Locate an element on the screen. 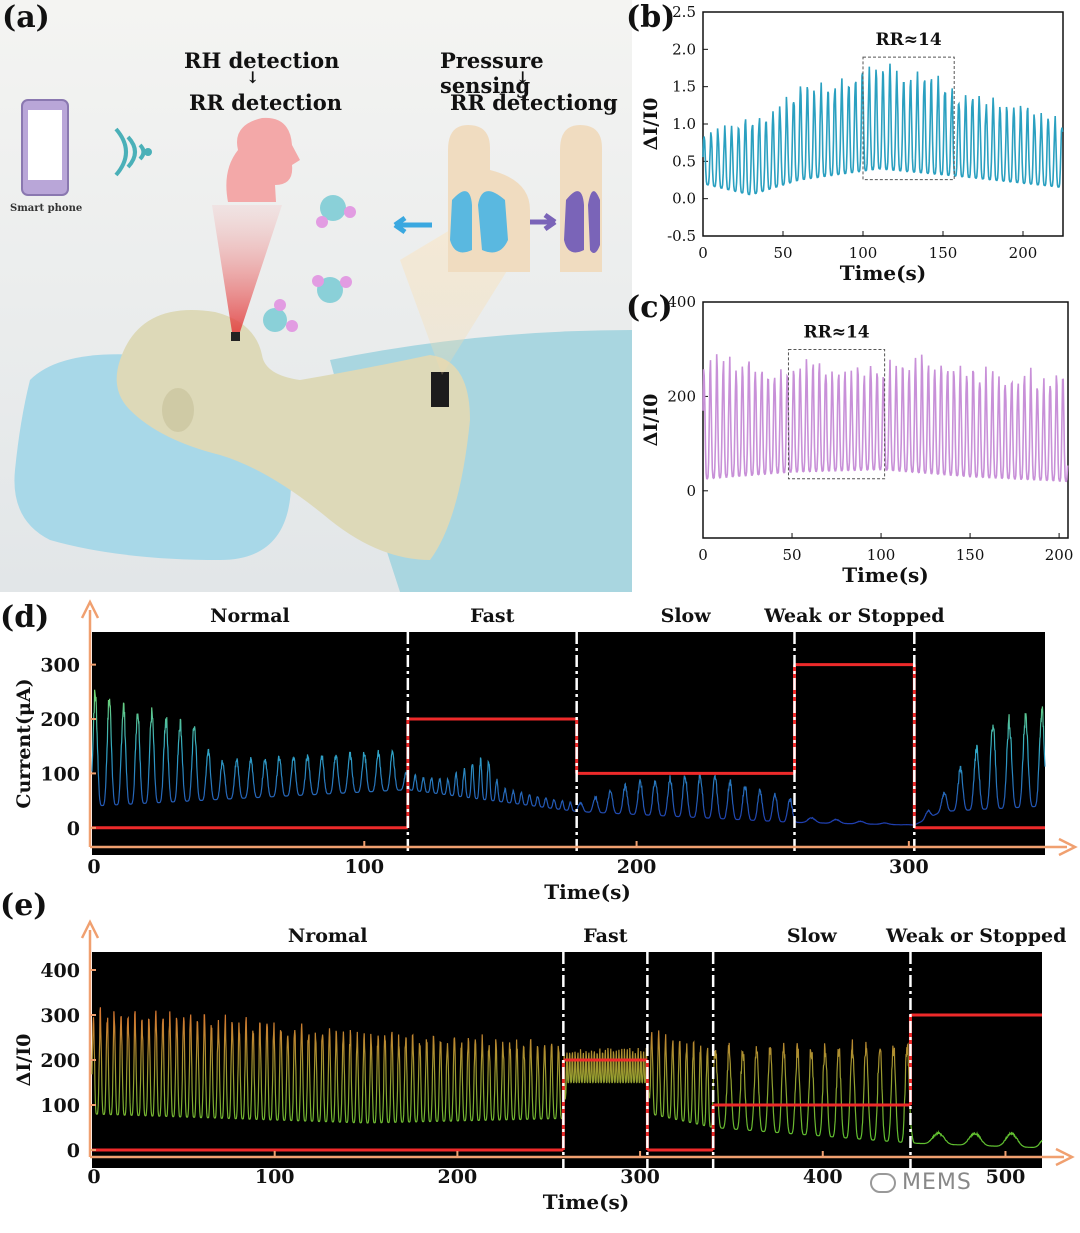  panel-label-a: (a) is located at coordinates (26, 17).